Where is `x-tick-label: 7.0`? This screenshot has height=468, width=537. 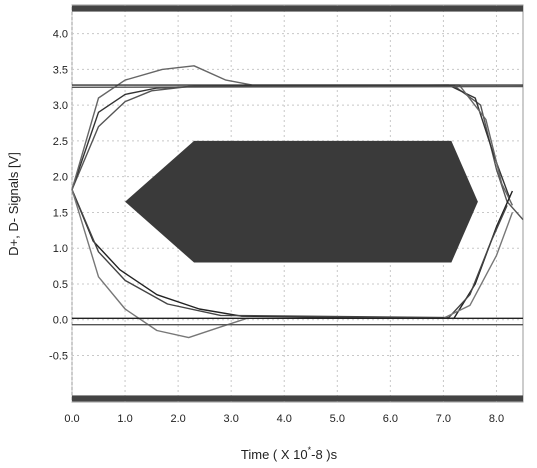
x-tick-label: 7.0 is located at coordinates (443, 419).